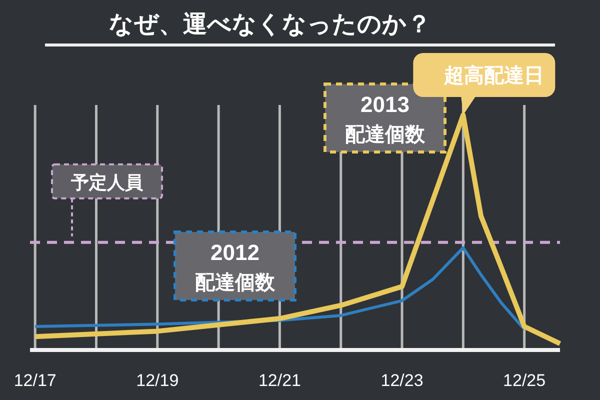 Image resolution: width=600 pixels, height=400 pixels. I want to click on annotation: 超高配達日, so click(493, 75).